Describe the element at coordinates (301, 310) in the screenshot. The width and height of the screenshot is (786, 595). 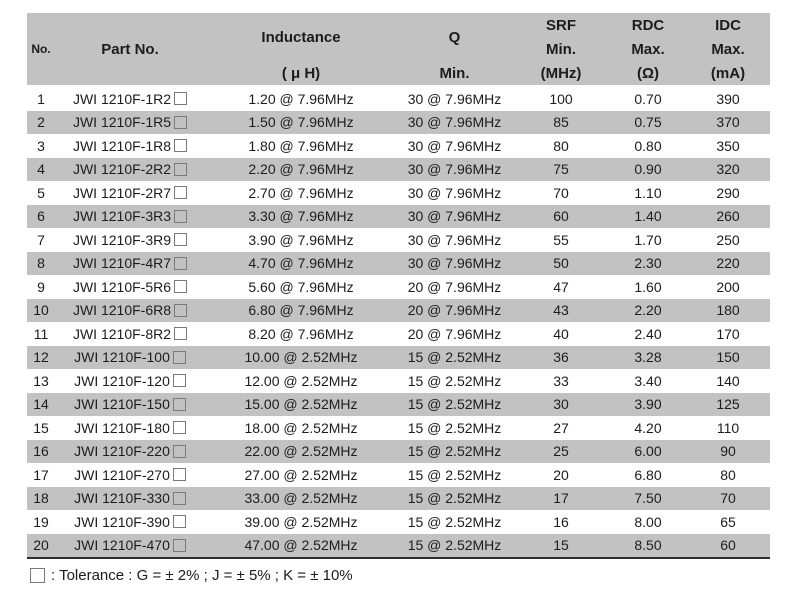
I see `cell-inductance: 6.80 @ 7.96MHz` at that location.